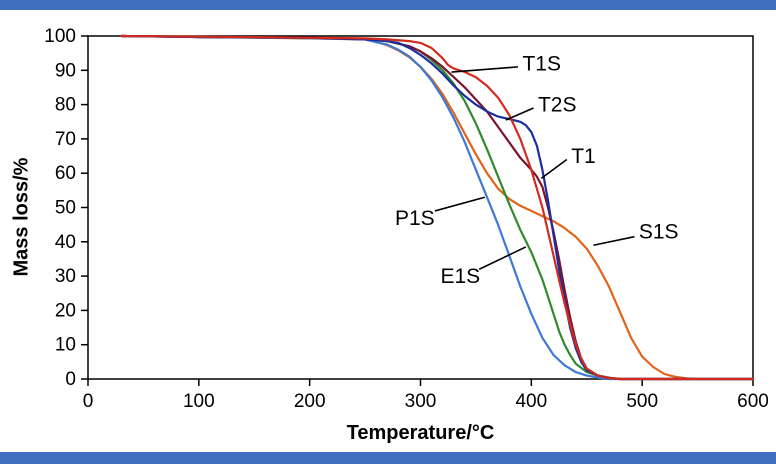 Image resolution: width=776 pixels, height=464 pixels. I want to click on annotation-label-S1S: S1S, so click(659, 232).